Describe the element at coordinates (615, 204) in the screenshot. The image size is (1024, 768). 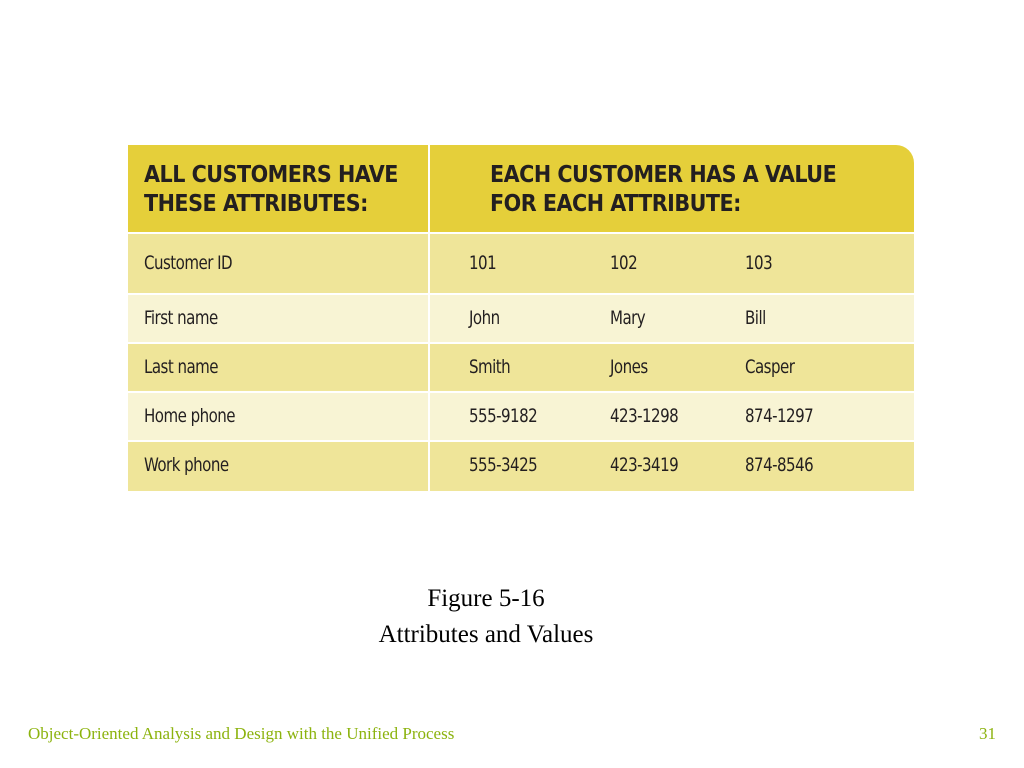
I see `header-values-line-2: FOR EACH ATTRIBUTE:` at that location.